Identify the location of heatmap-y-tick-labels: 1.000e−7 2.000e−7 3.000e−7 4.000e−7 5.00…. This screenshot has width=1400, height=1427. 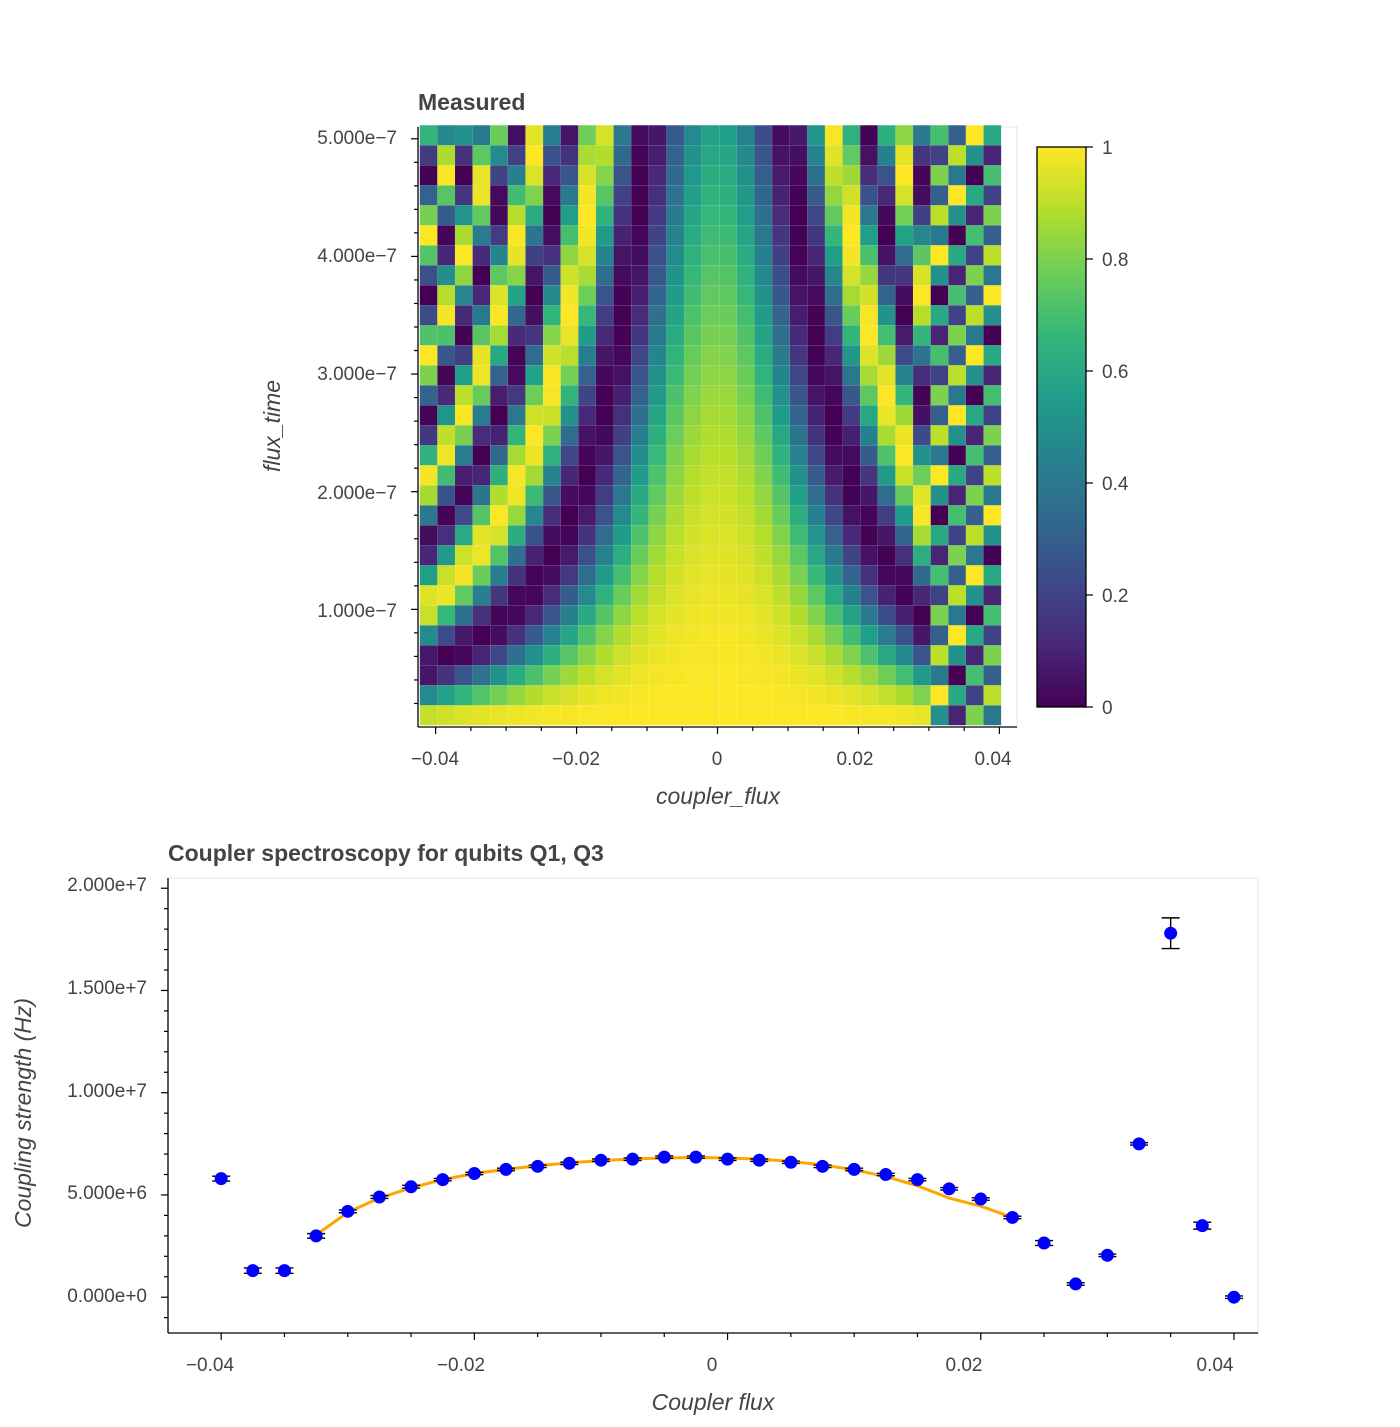
(357, 375).